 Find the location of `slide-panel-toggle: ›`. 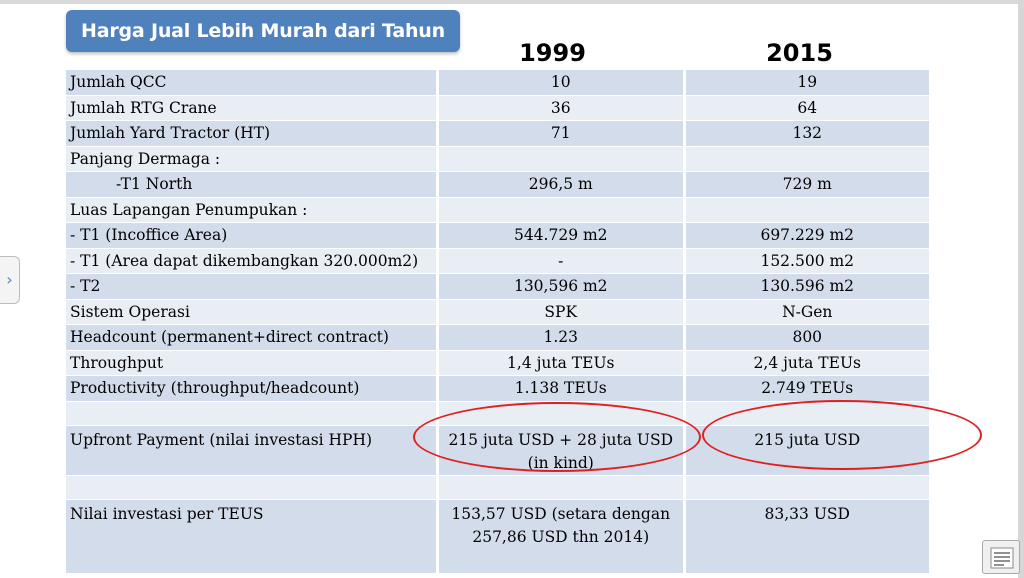

slide-panel-toggle: › is located at coordinates (10, 280).